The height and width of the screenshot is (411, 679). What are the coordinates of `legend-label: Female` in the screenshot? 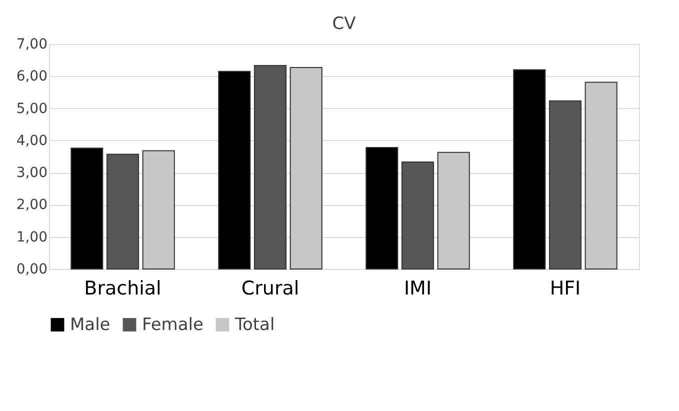 It's located at (173, 324).